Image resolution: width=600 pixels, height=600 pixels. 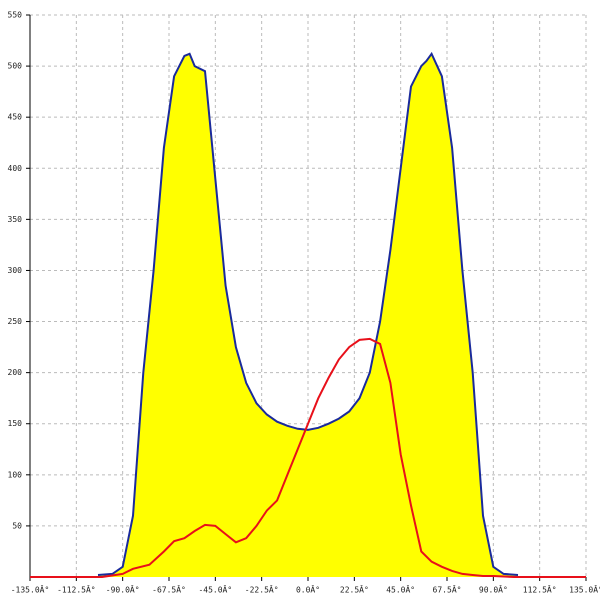 What do you see at coordinates (540, 589) in the screenshot?
I see `x-tick-label: 112.5Â°` at bounding box center [540, 589].